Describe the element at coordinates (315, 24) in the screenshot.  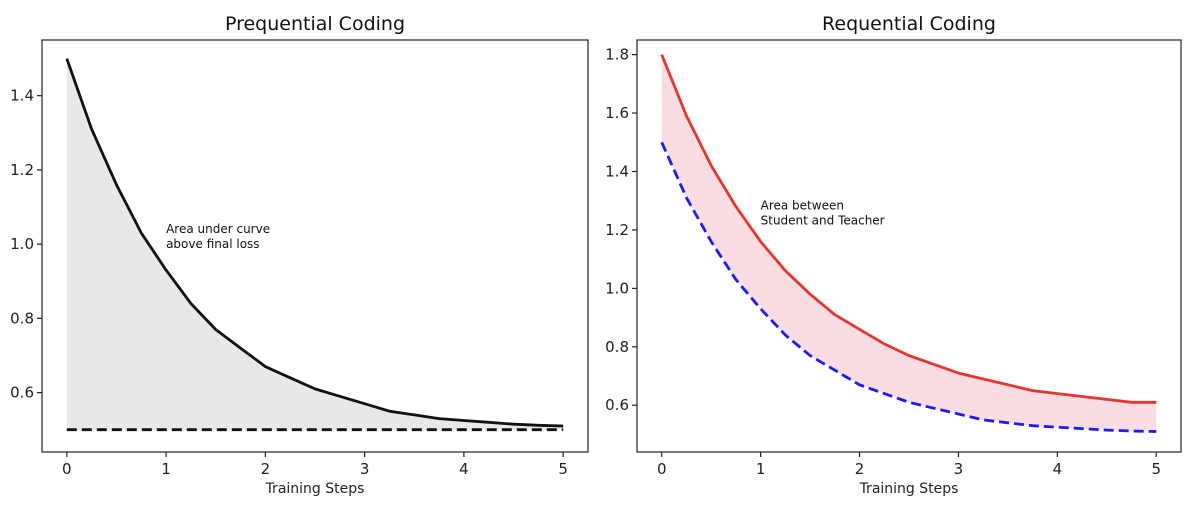
I see `chart-title: Prequential Coding` at that location.